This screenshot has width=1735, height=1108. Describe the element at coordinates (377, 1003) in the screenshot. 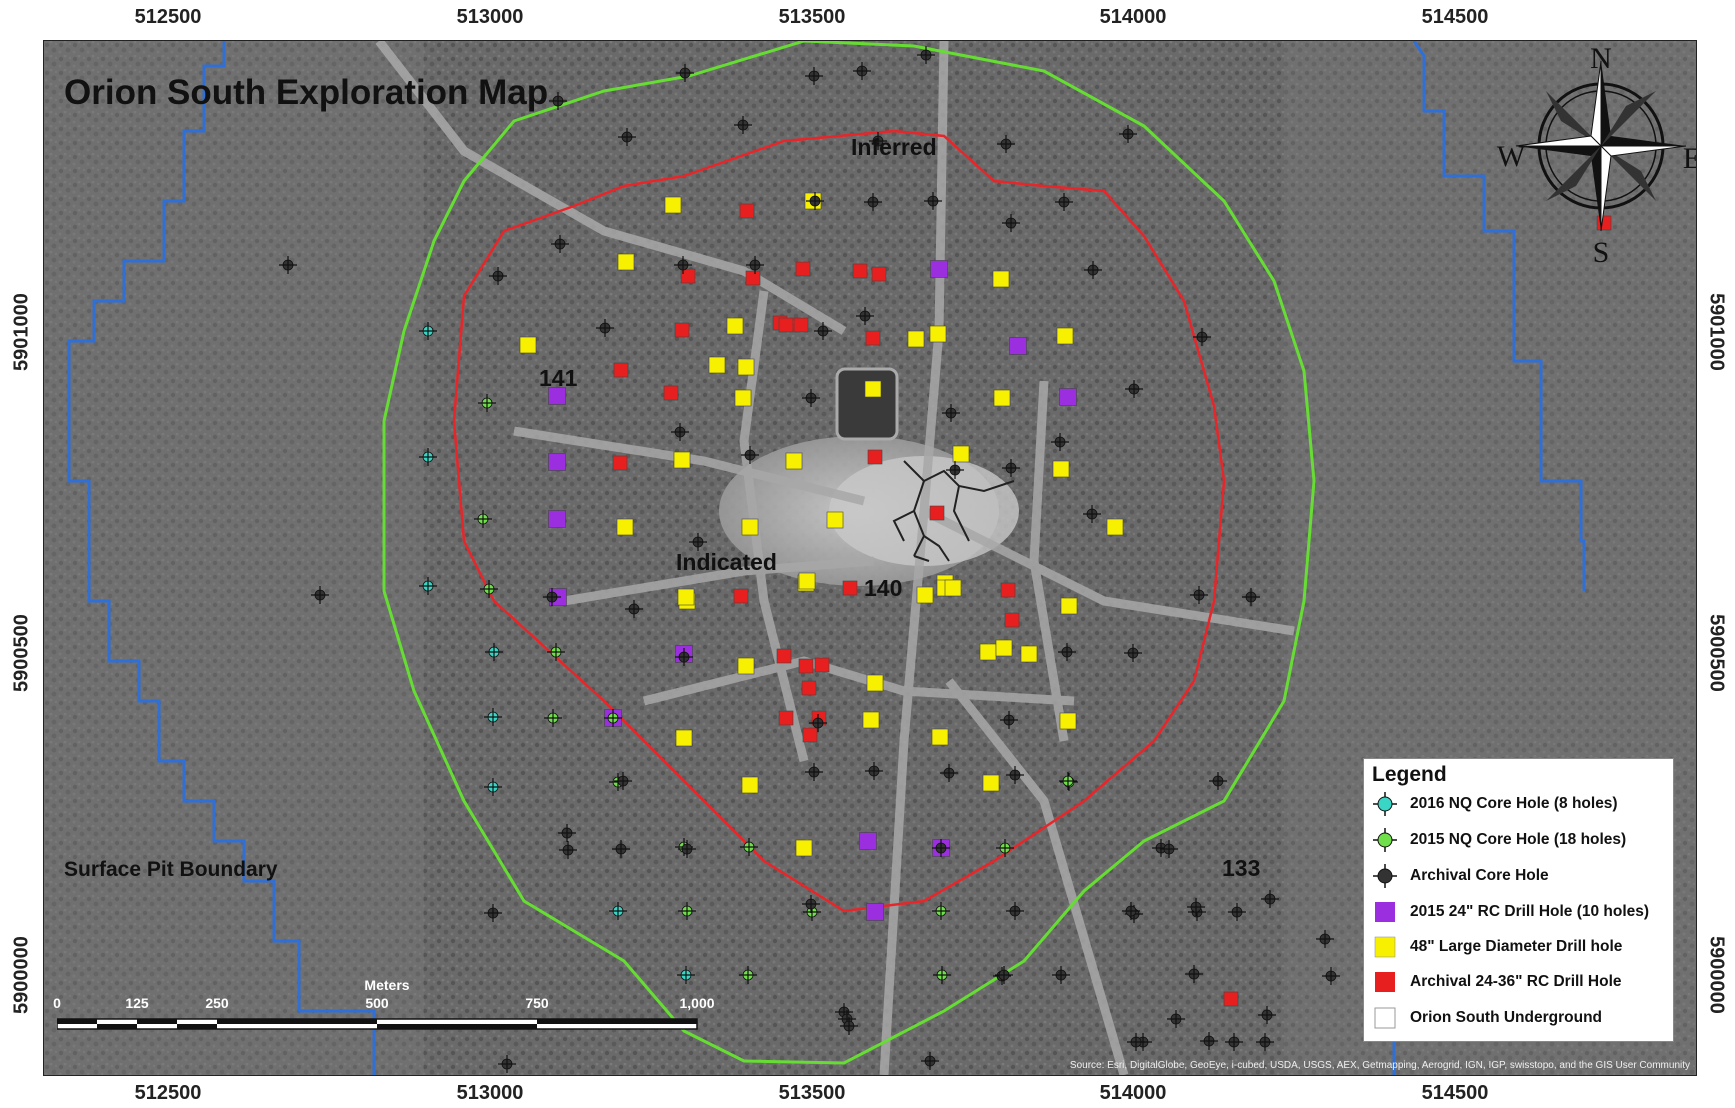

I see `scale-tick: 500` at that location.